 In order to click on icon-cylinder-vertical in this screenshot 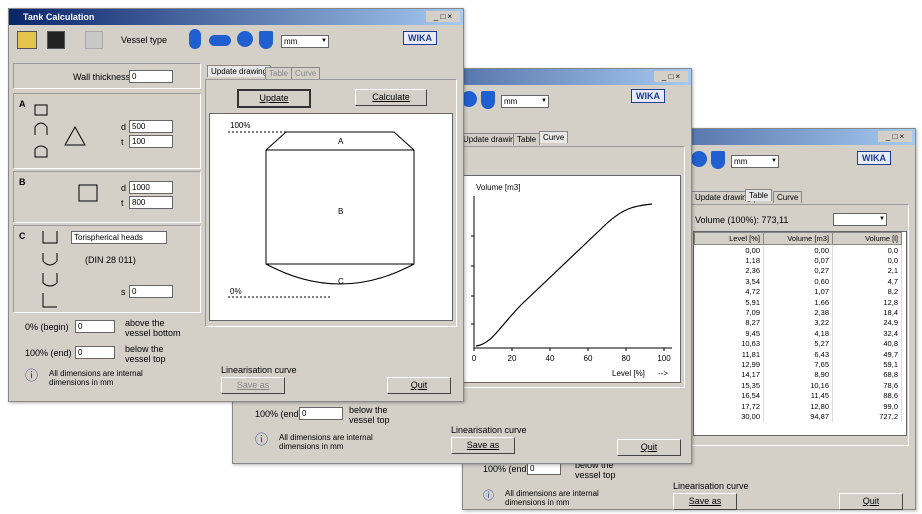, I will do `click(195, 39)`.